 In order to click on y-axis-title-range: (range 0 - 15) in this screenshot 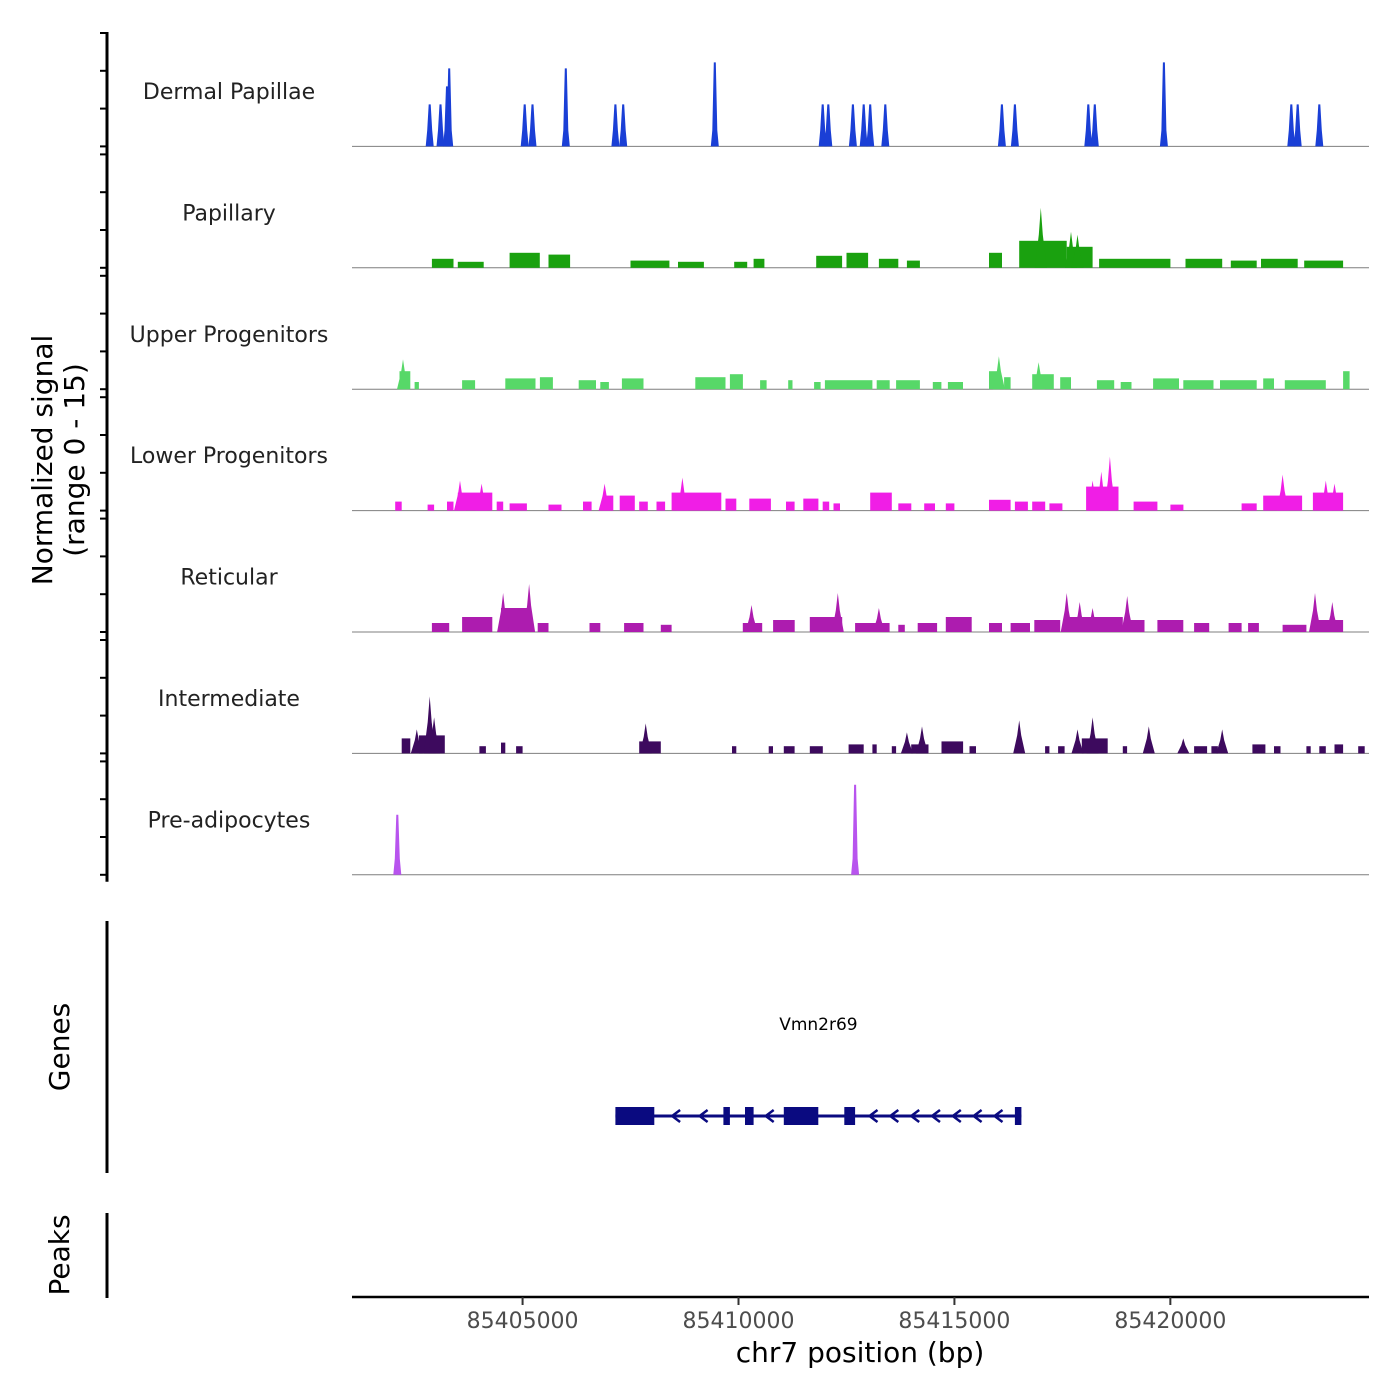, I will do `click(74, 460)`.